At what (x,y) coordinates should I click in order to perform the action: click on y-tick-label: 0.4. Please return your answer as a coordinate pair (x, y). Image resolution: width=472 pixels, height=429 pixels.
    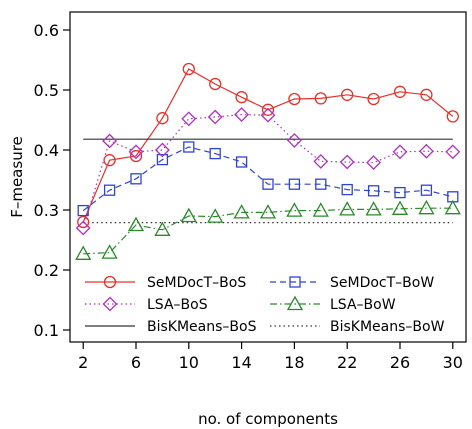
    Looking at the image, I should click on (46, 150).